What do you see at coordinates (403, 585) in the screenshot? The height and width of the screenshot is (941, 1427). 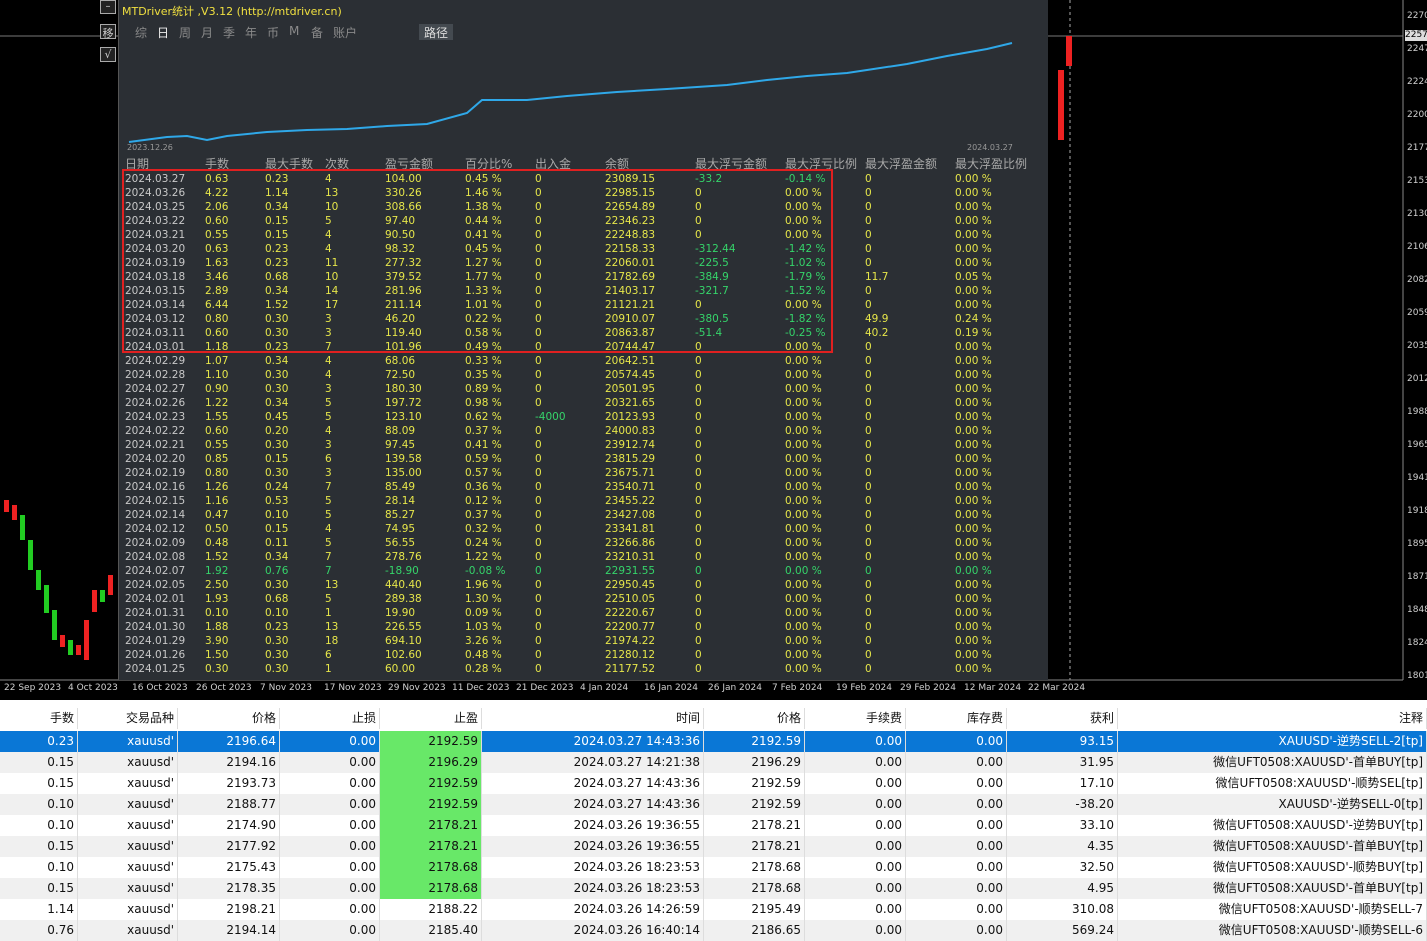 I see `stats-cell: 440.40` at bounding box center [403, 585].